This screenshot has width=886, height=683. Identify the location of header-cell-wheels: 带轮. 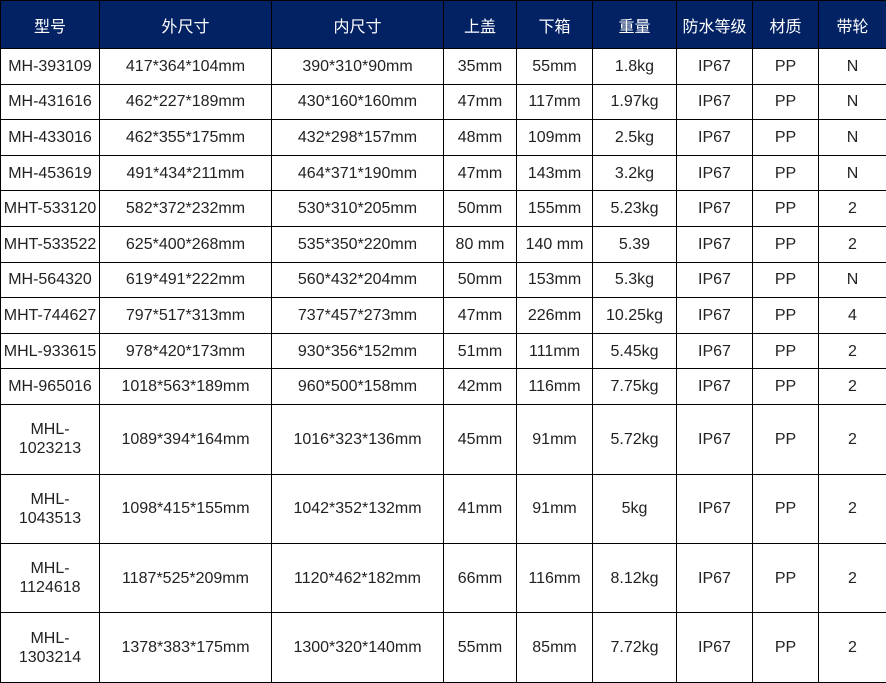
(852, 24).